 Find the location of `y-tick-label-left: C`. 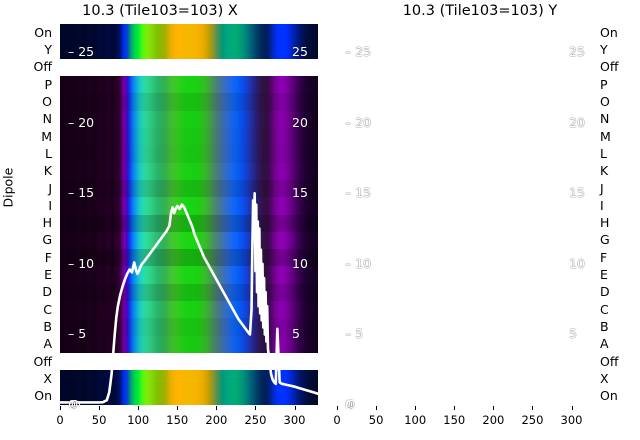

y-tick-label-left: C is located at coordinates (47, 309).